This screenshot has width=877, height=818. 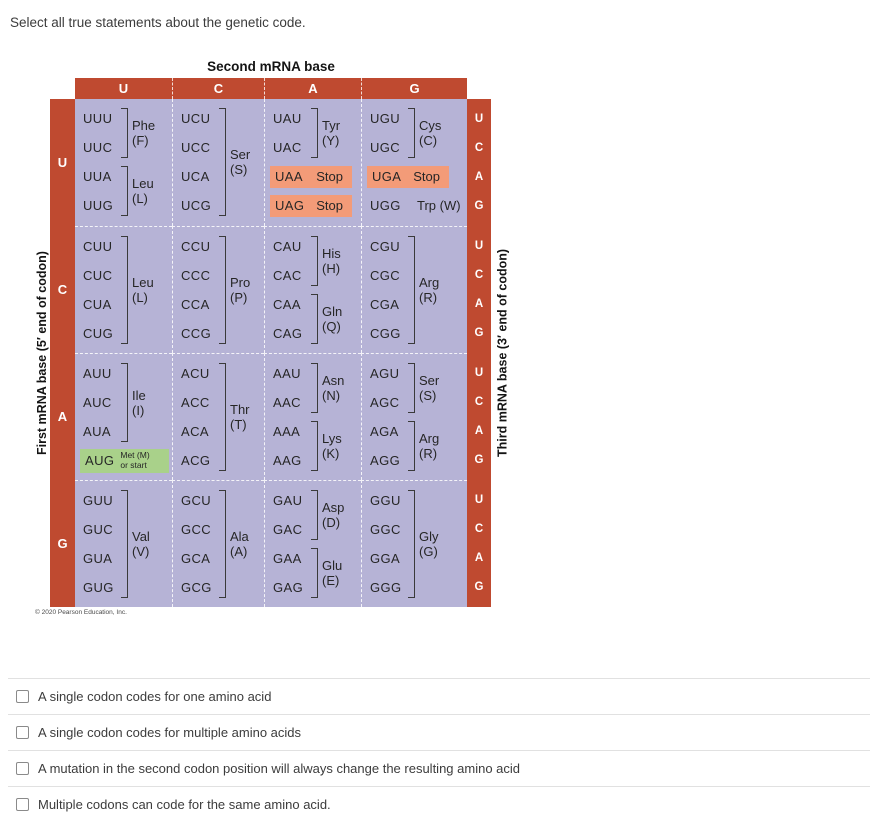 What do you see at coordinates (127, 544) in the screenshot?
I see `codon-group: GUU GUC GUA GUG Val (V)` at bounding box center [127, 544].